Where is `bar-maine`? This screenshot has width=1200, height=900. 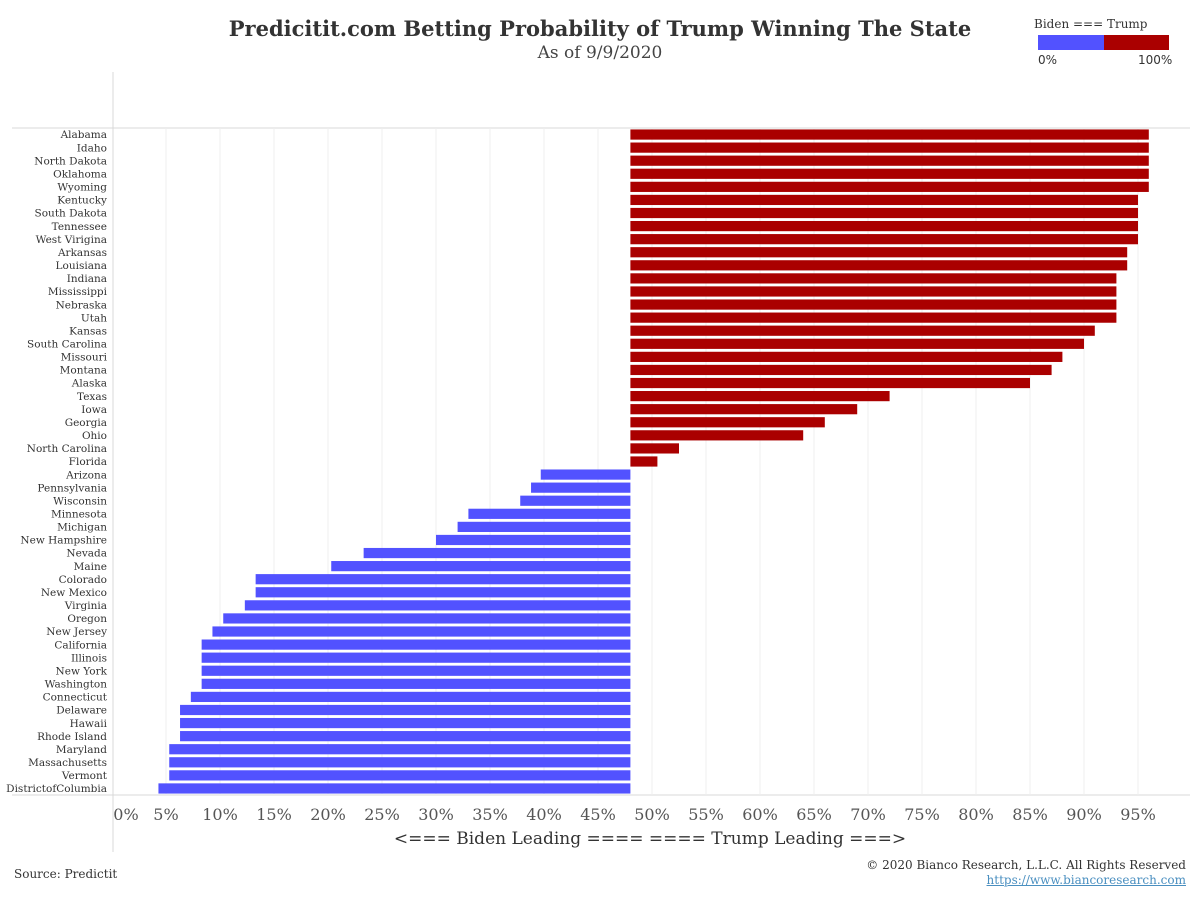
bar-maine is located at coordinates (481, 566).